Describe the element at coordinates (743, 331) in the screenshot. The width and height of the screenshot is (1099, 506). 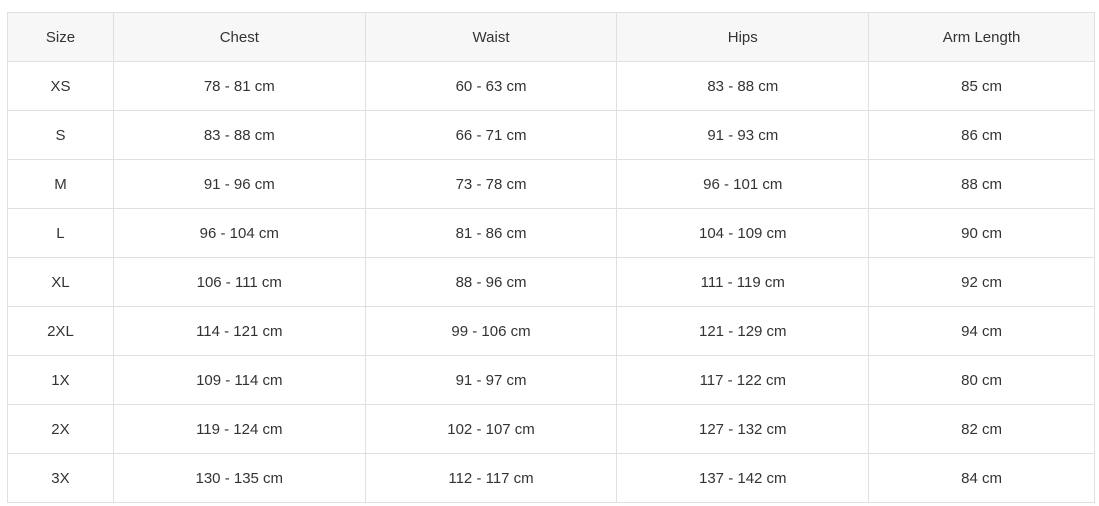
I see `measurement-cell: 121 - 129 cm` at that location.